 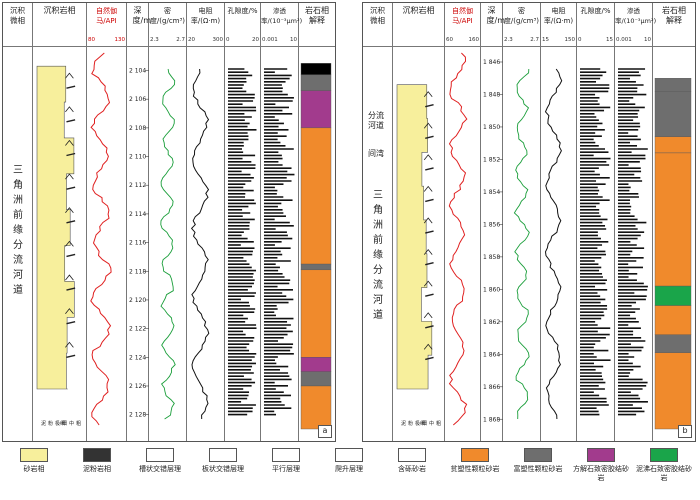 What do you see at coordinates (463, 222) in the screenshot?
I see `col-gr: 自然伽马/API 60 160` at bounding box center [463, 222].